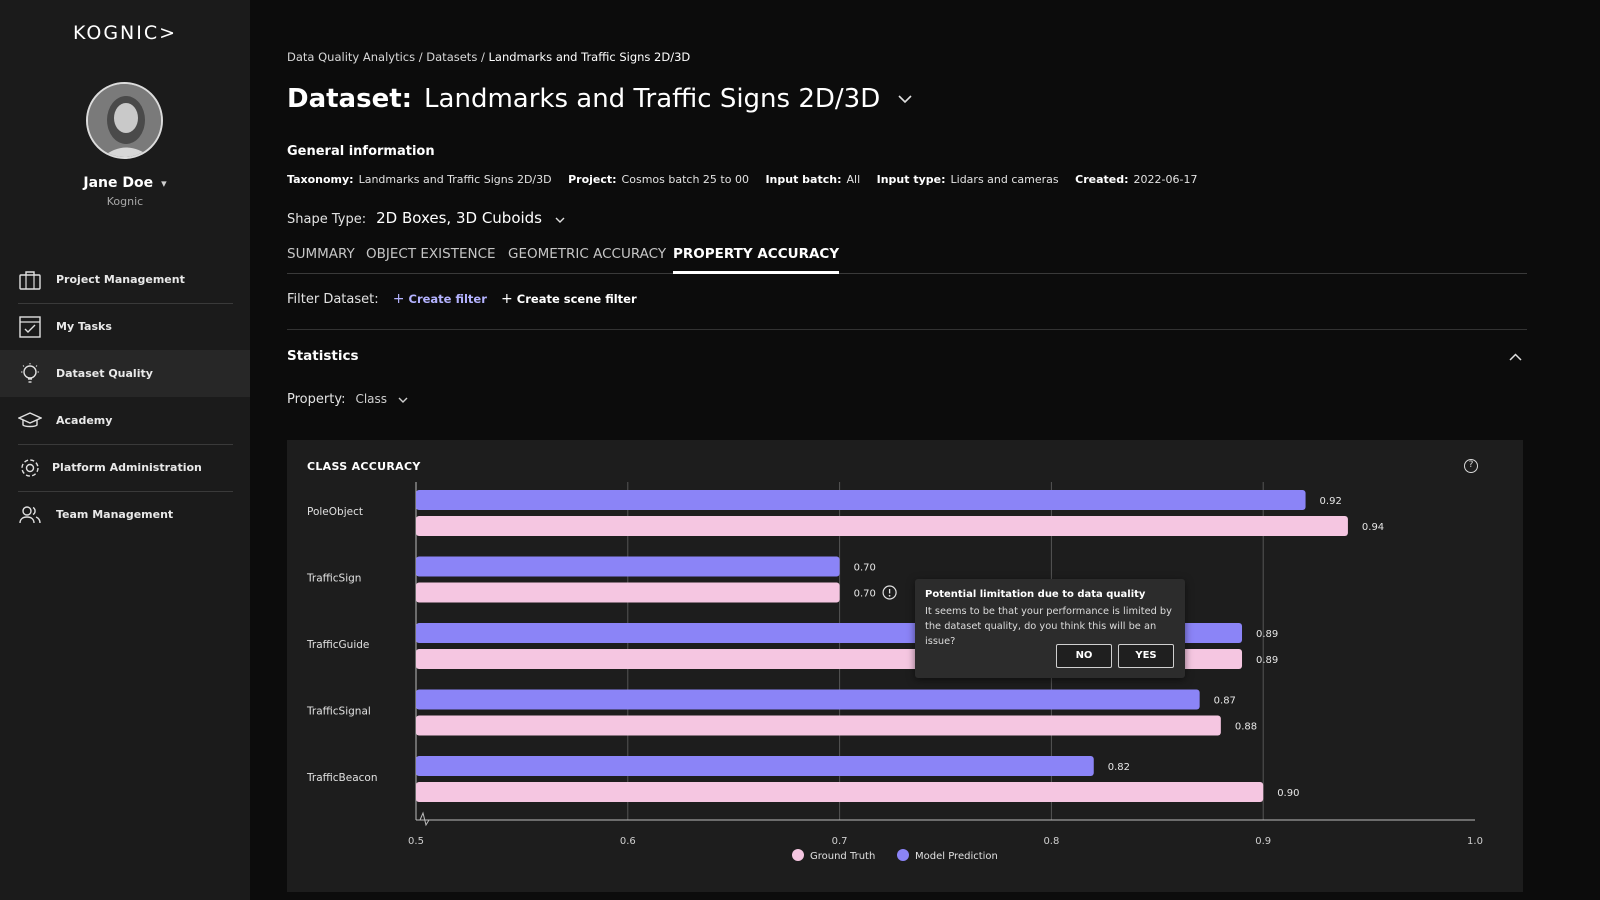 The width and height of the screenshot is (1600, 900). What do you see at coordinates (587, 254) in the screenshot?
I see `tab-geometric-accuracy: GEOMETRIC ACCURACY` at bounding box center [587, 254].